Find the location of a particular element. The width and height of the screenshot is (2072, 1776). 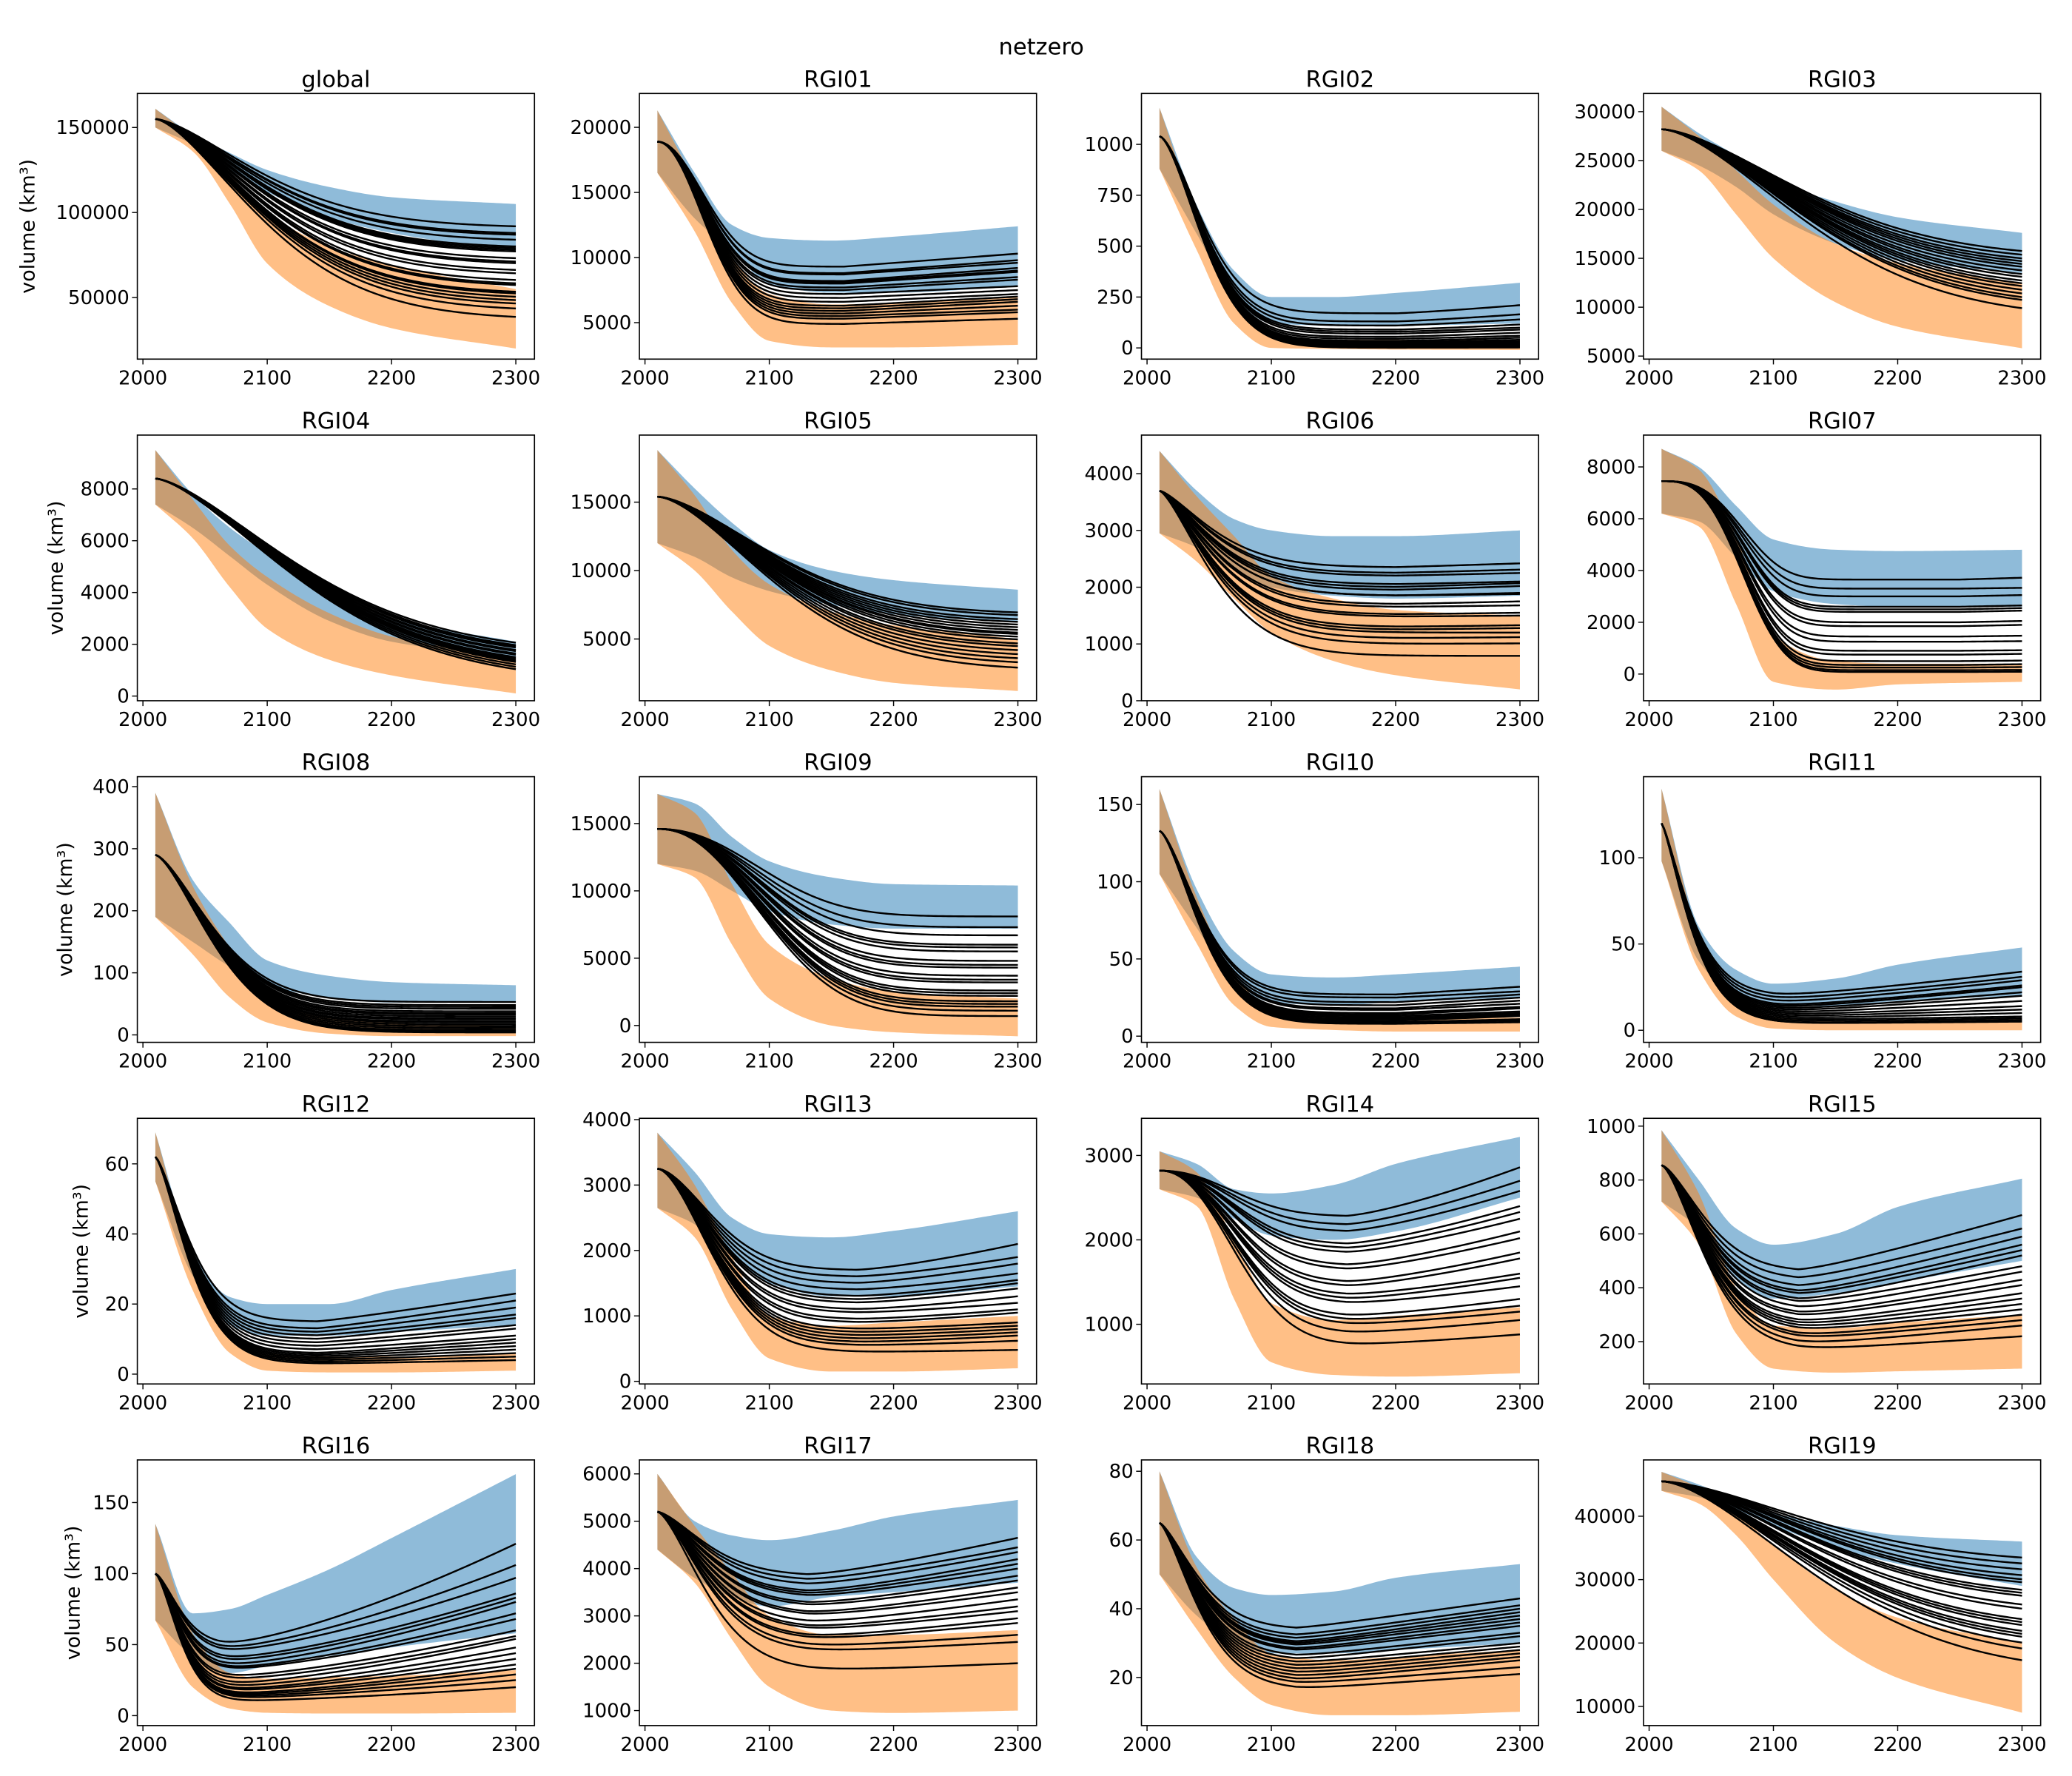

y-tick-label: 100 is located at coordinates (111, 1574).